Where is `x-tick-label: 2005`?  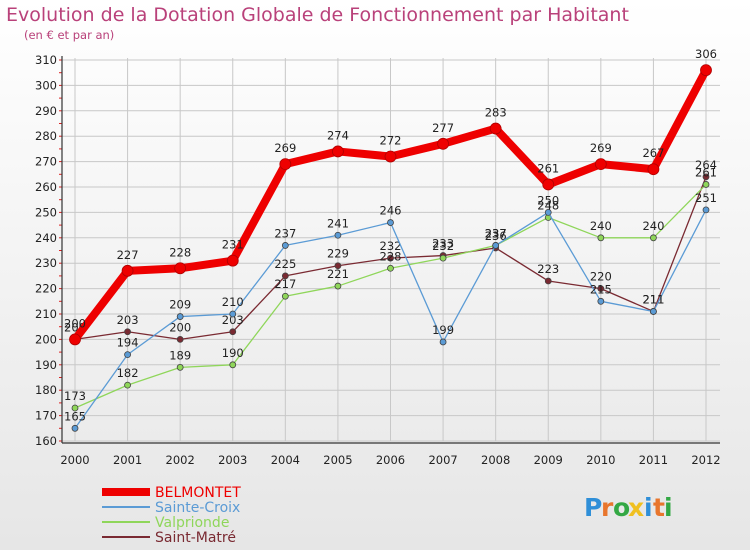 x-tick-label: 2005 is located at coordinates (337, 460).